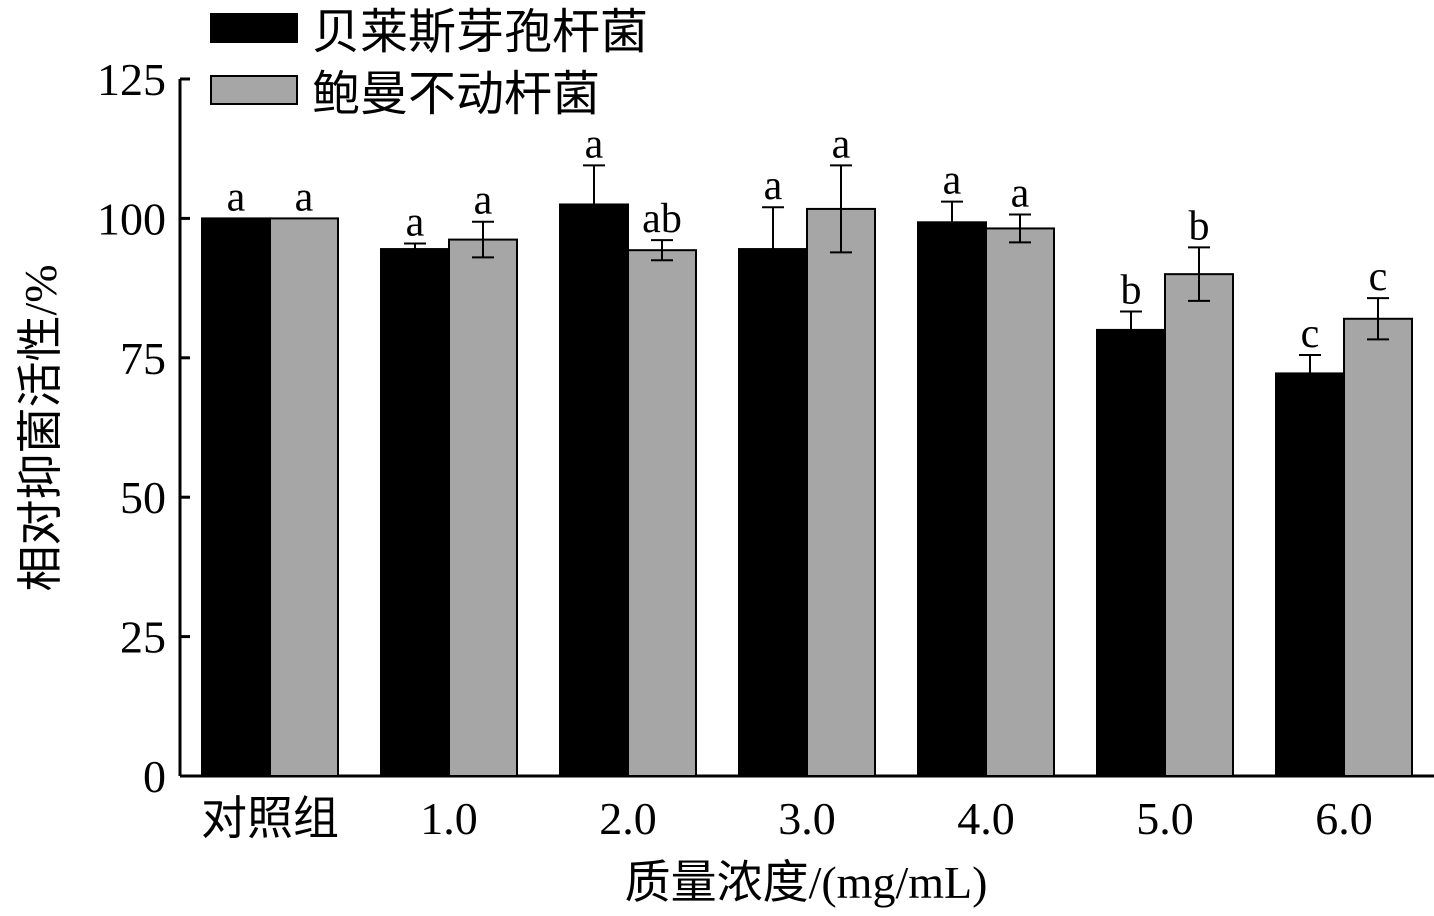  Describe the element at coordinates (270, 818) in the screenshot. I see `x-tick-label: 对照组` at that location.